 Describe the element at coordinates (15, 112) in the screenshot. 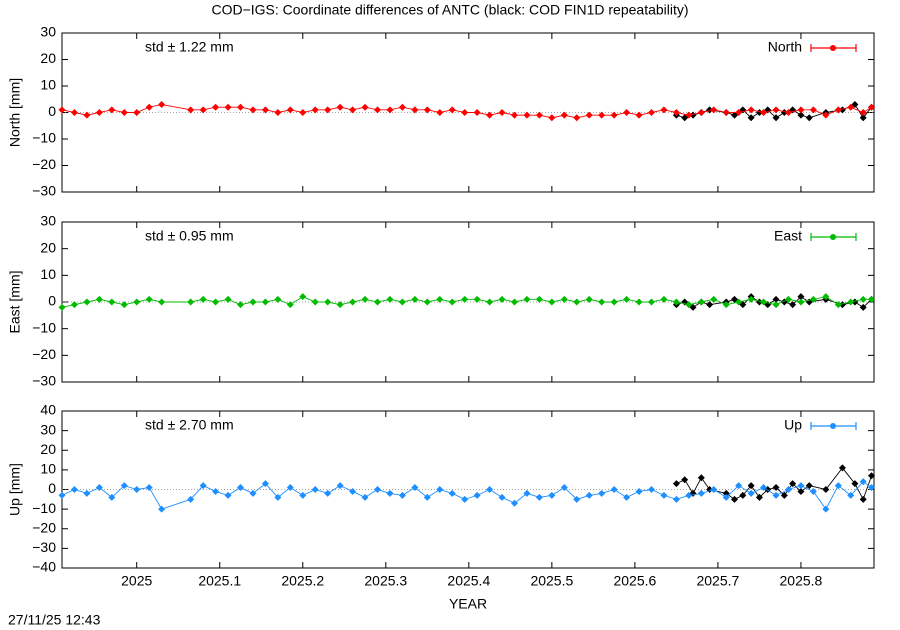

I see `y-axis-label: North [mm]` at that location.